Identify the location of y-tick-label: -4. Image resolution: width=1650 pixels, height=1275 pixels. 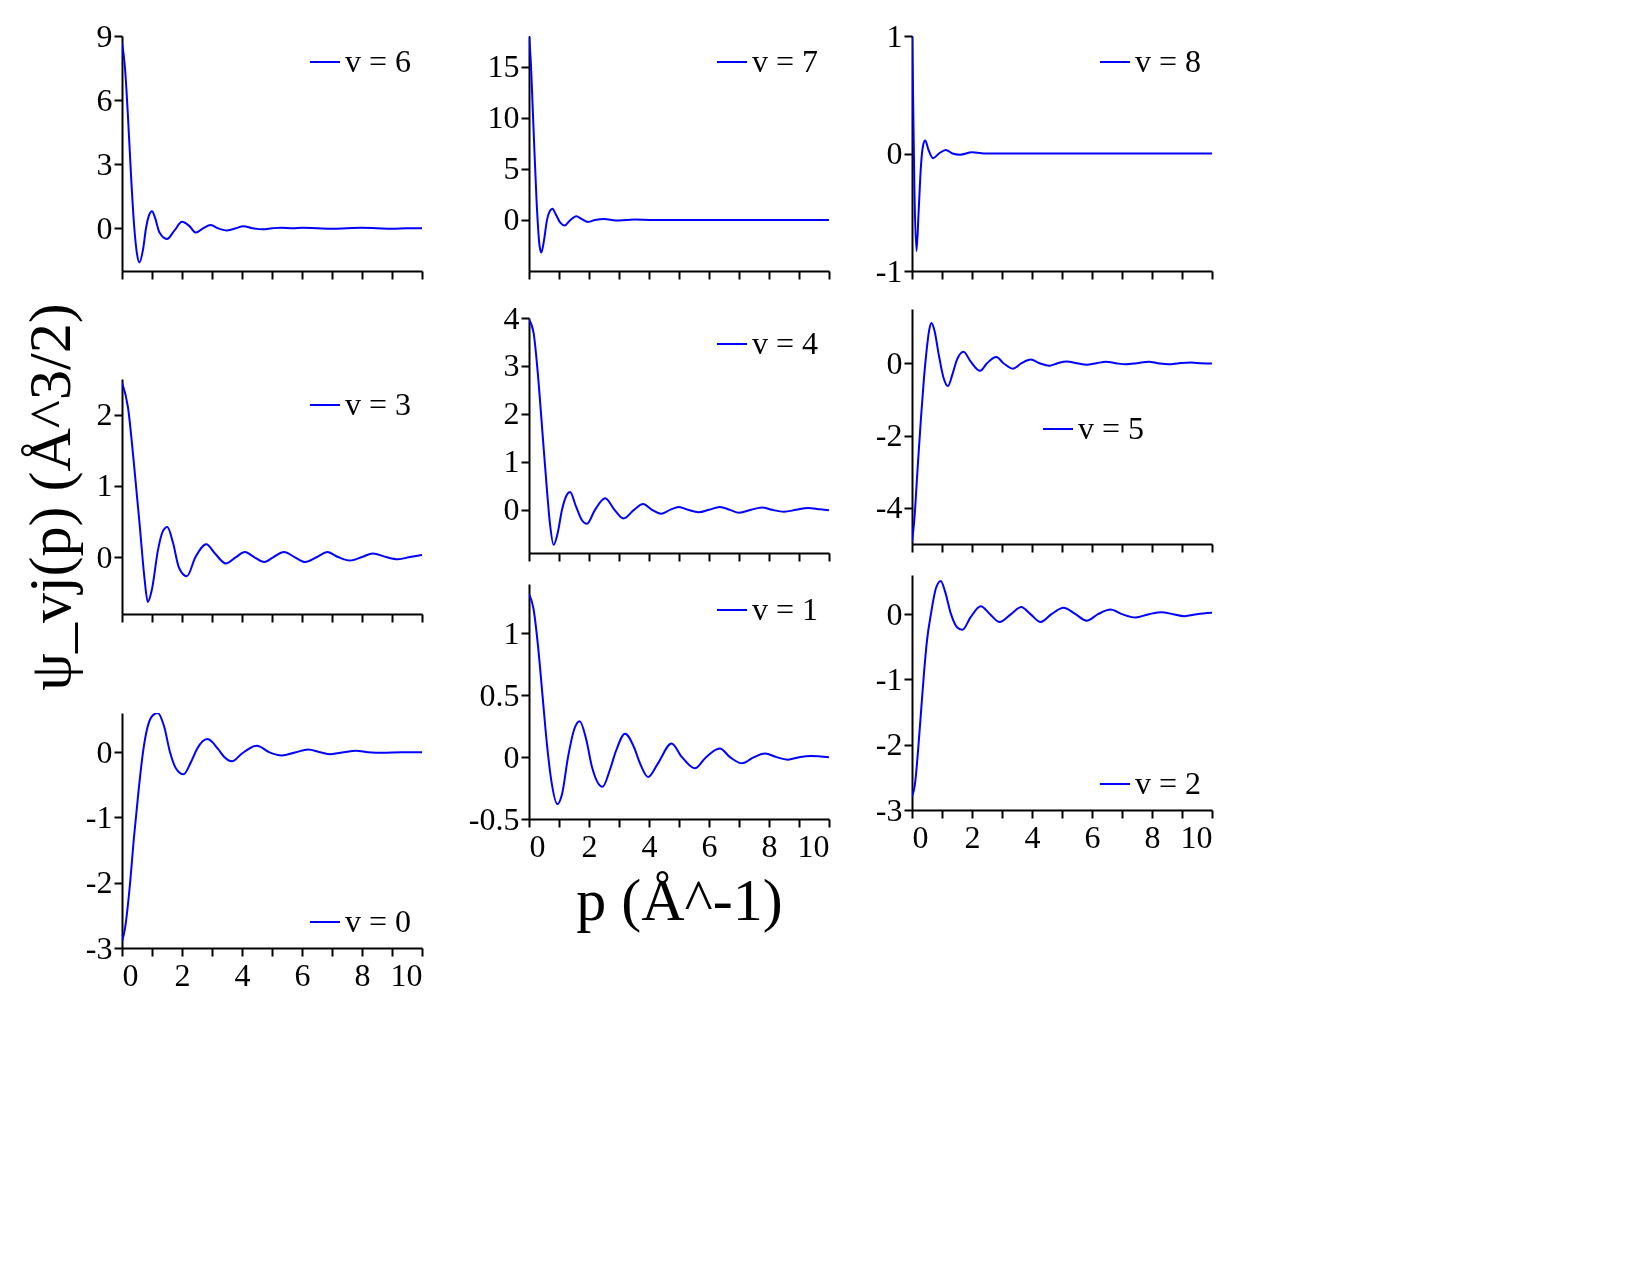
(889, 507).